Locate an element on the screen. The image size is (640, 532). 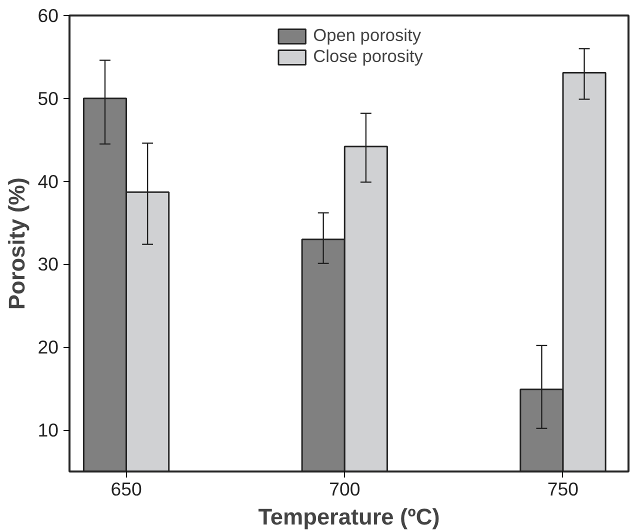
y-tick-label: 30 is located at coordinates (48, 264).